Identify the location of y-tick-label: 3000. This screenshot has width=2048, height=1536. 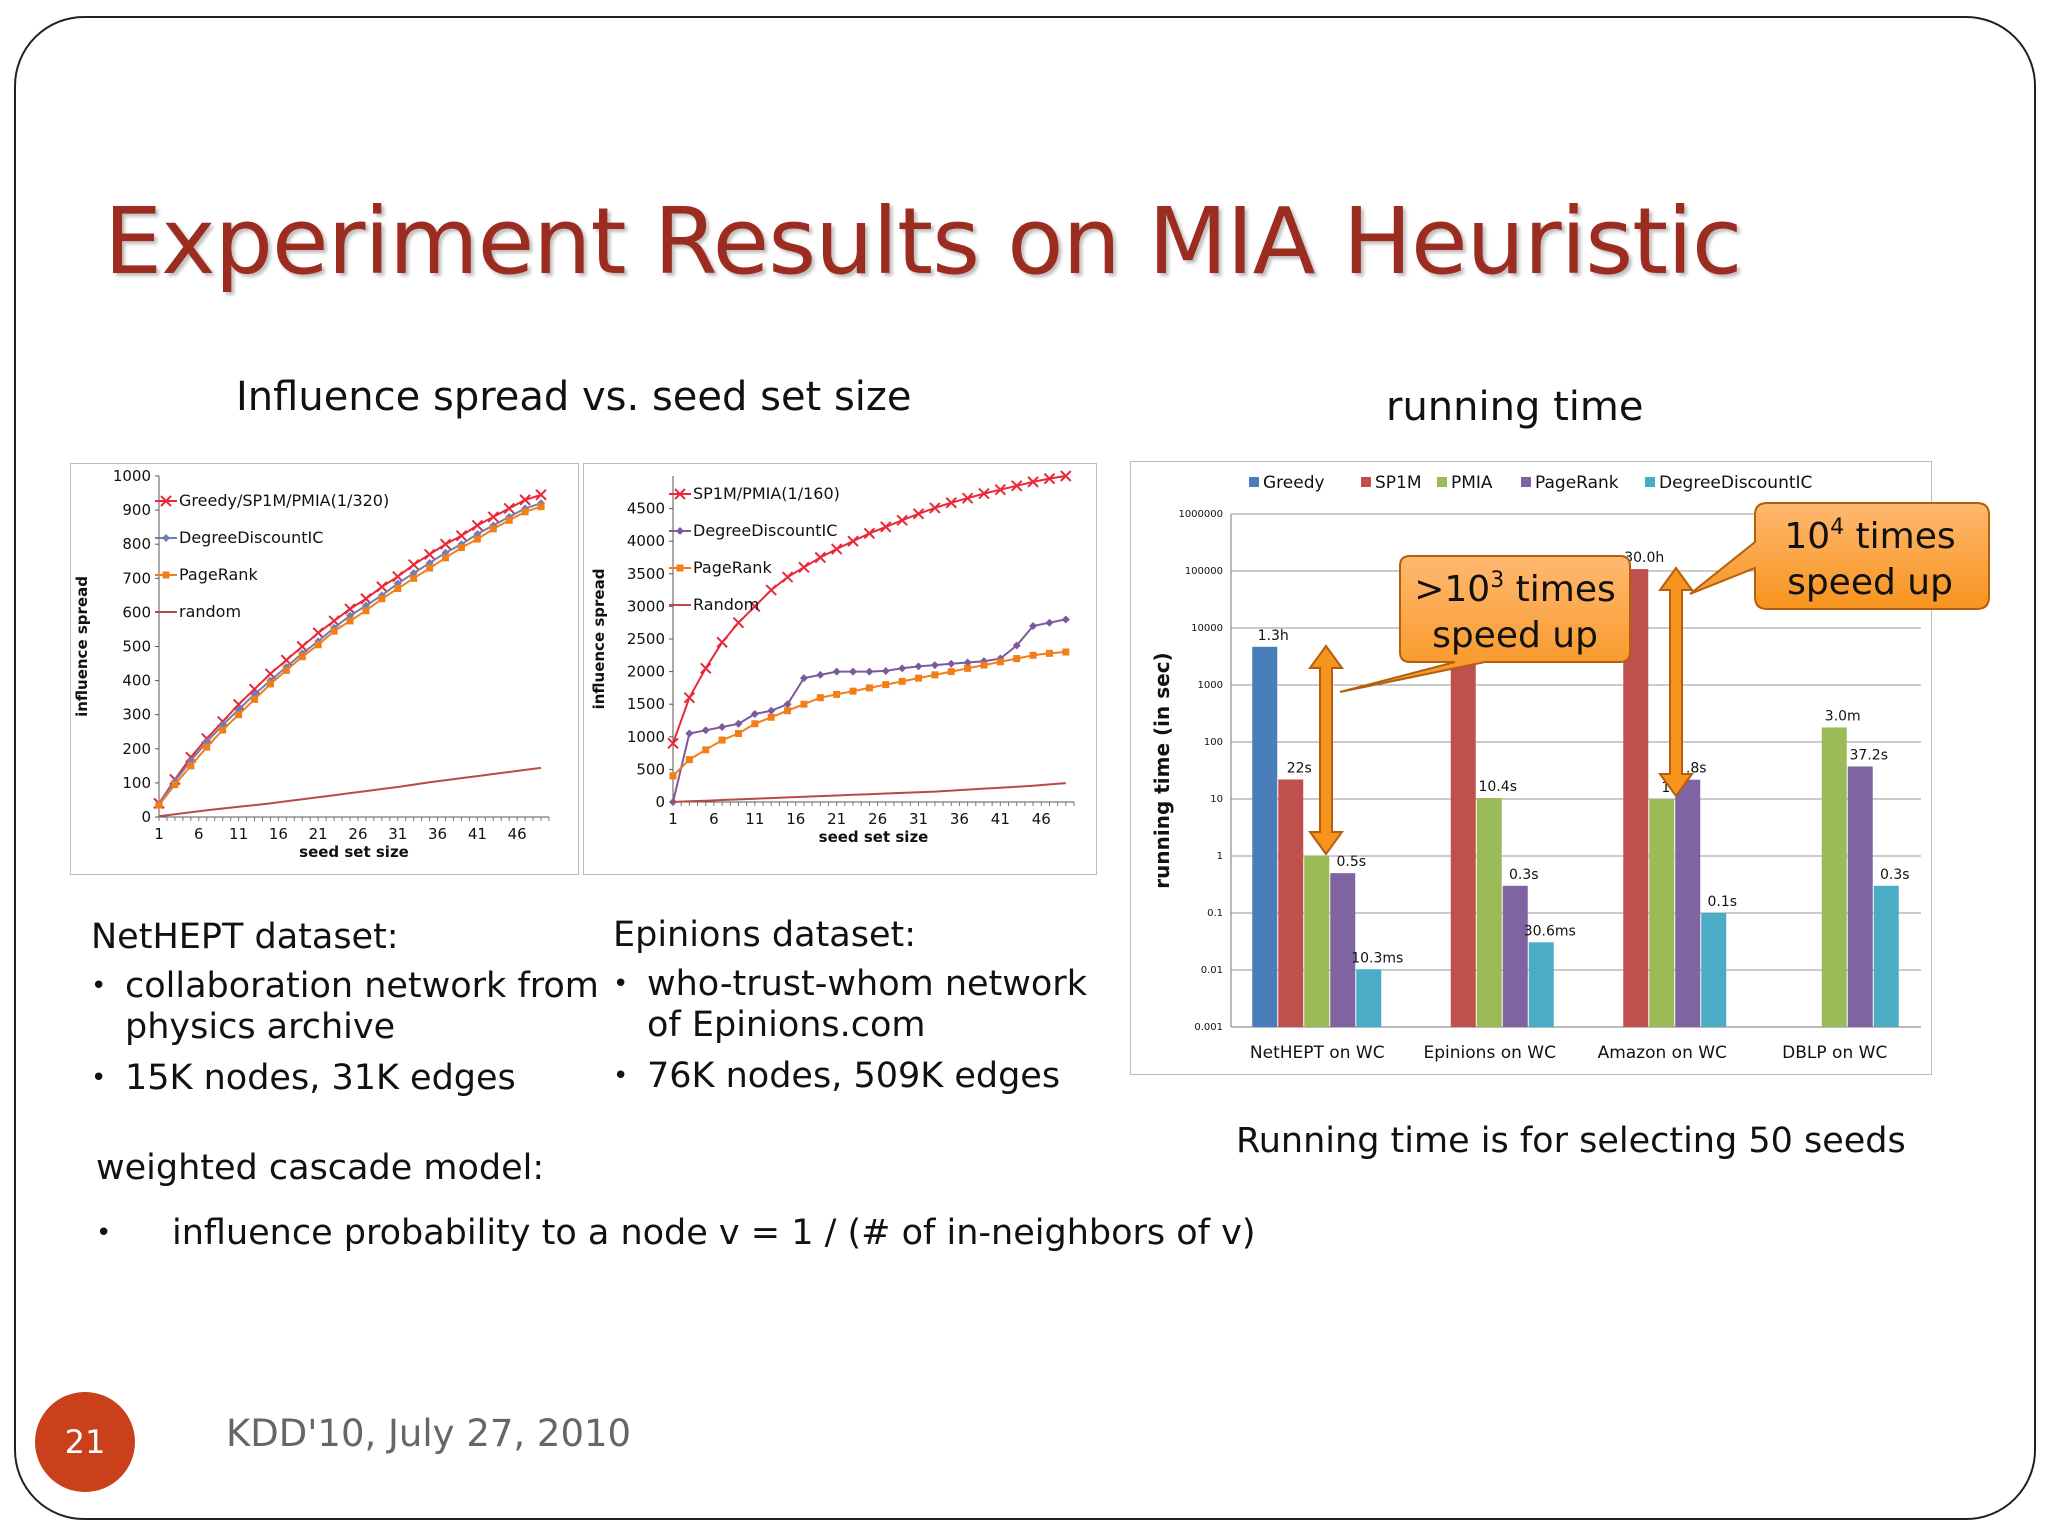
(646, 606).